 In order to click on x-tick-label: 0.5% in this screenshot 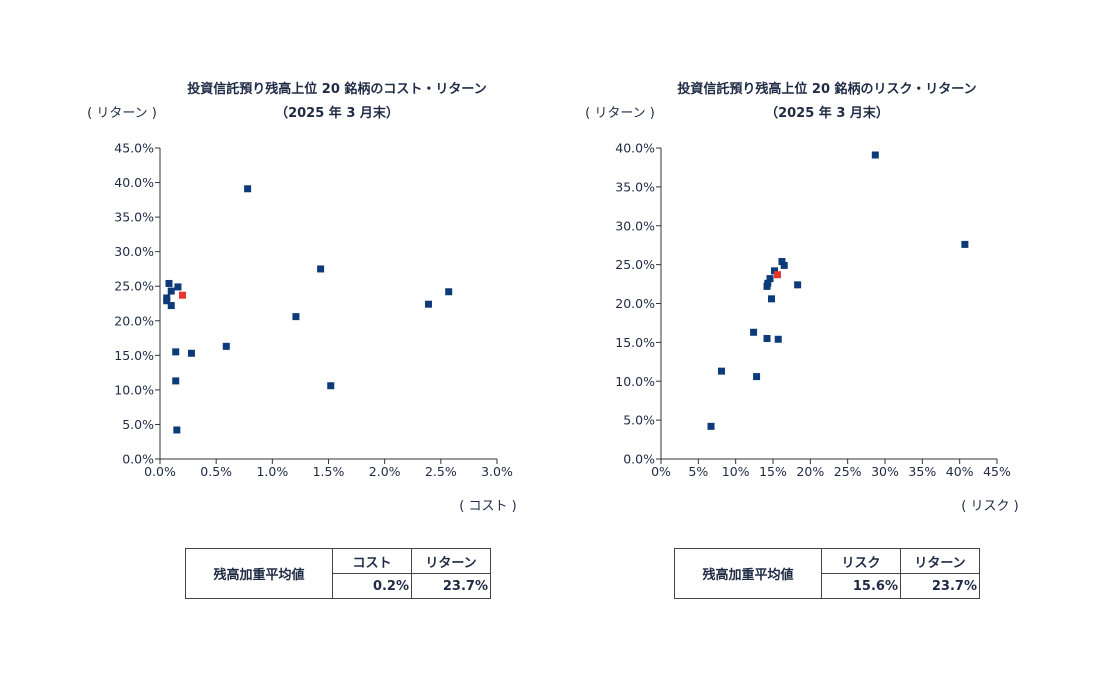, I will do `click(216, 471)`.